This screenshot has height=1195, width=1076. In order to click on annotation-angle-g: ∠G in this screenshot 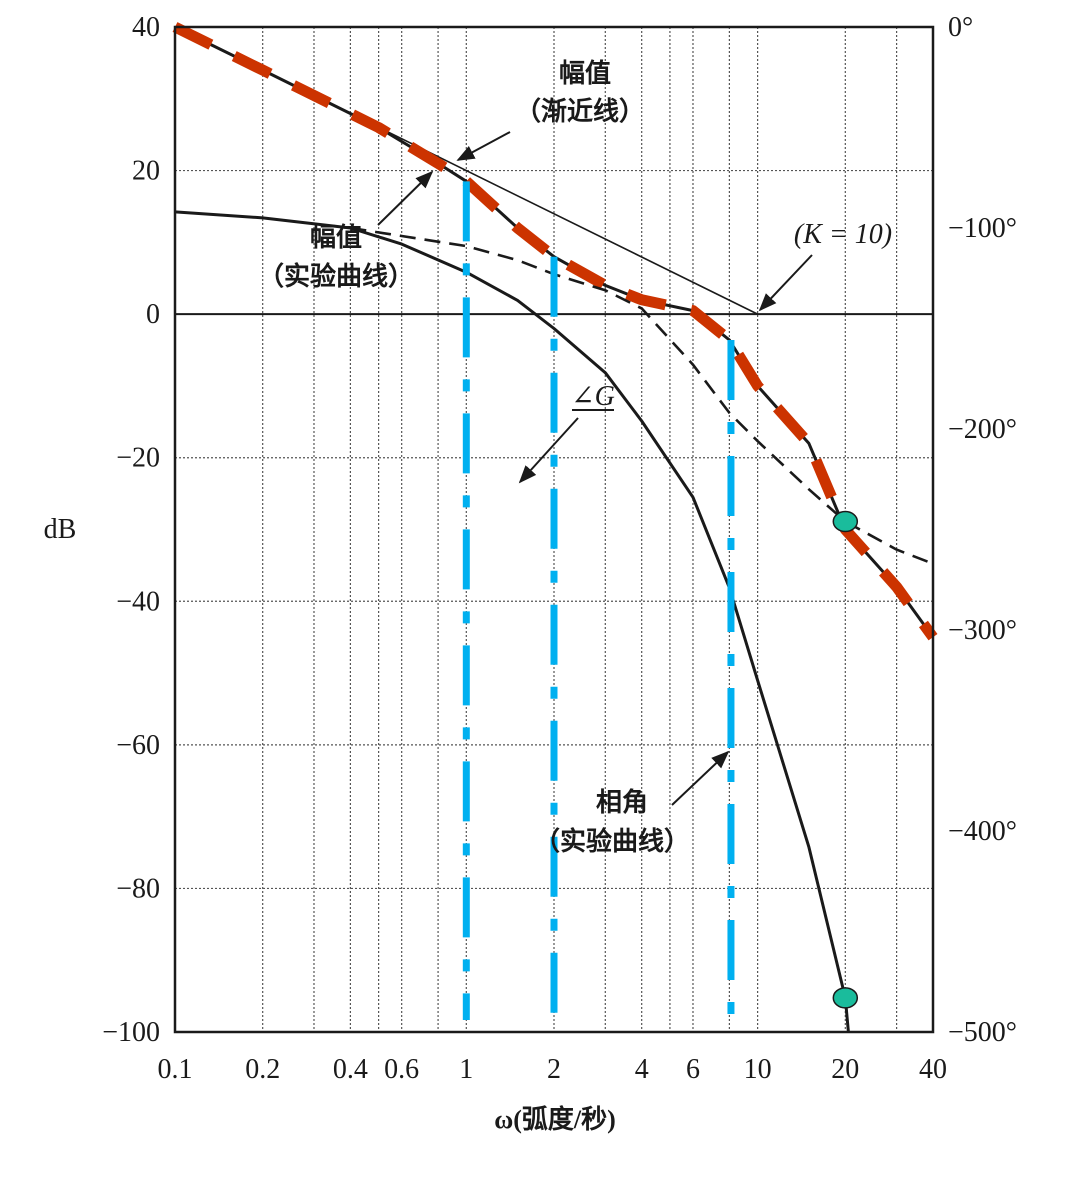, I will do `click(593, 396)`.